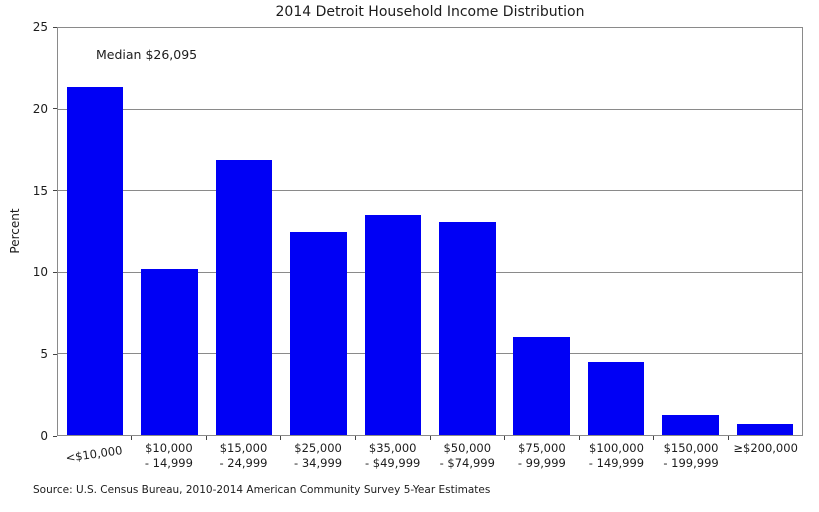 The height and width of the screenshot is (512, 819). What do you see at coordinates (243, 462) in the screenshot?
I see `x-tick-label-line: - 24,999` at bounding box center [243, 462].